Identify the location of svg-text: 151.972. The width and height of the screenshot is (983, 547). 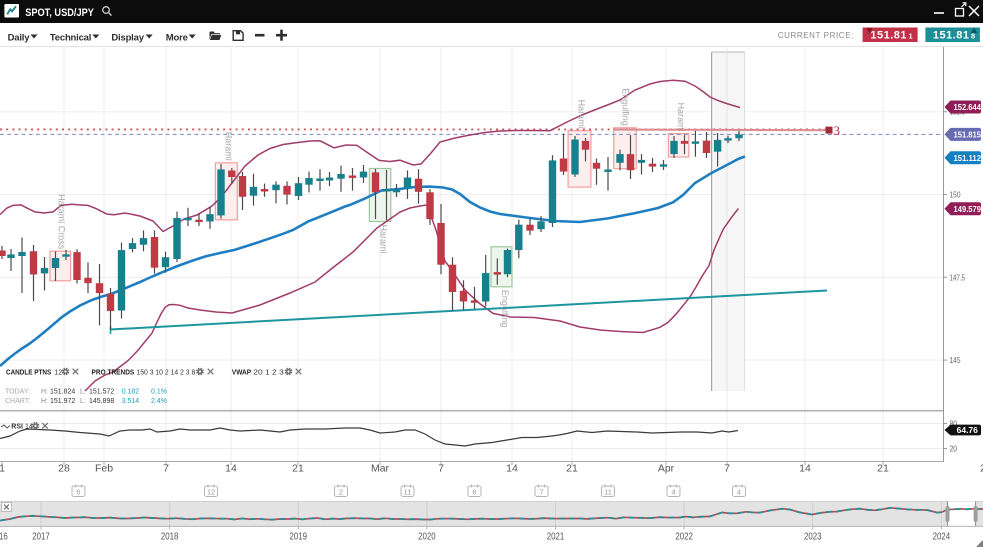
(62, 401).